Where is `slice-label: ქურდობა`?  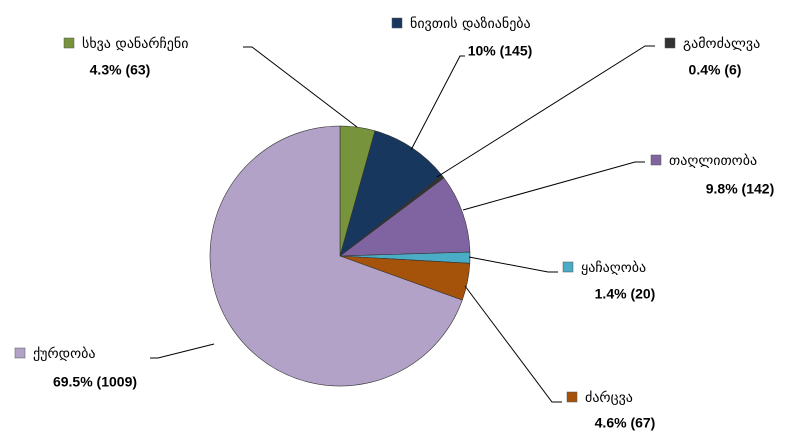
slice-label: ქურდობა is located at coordinates (64, 353).